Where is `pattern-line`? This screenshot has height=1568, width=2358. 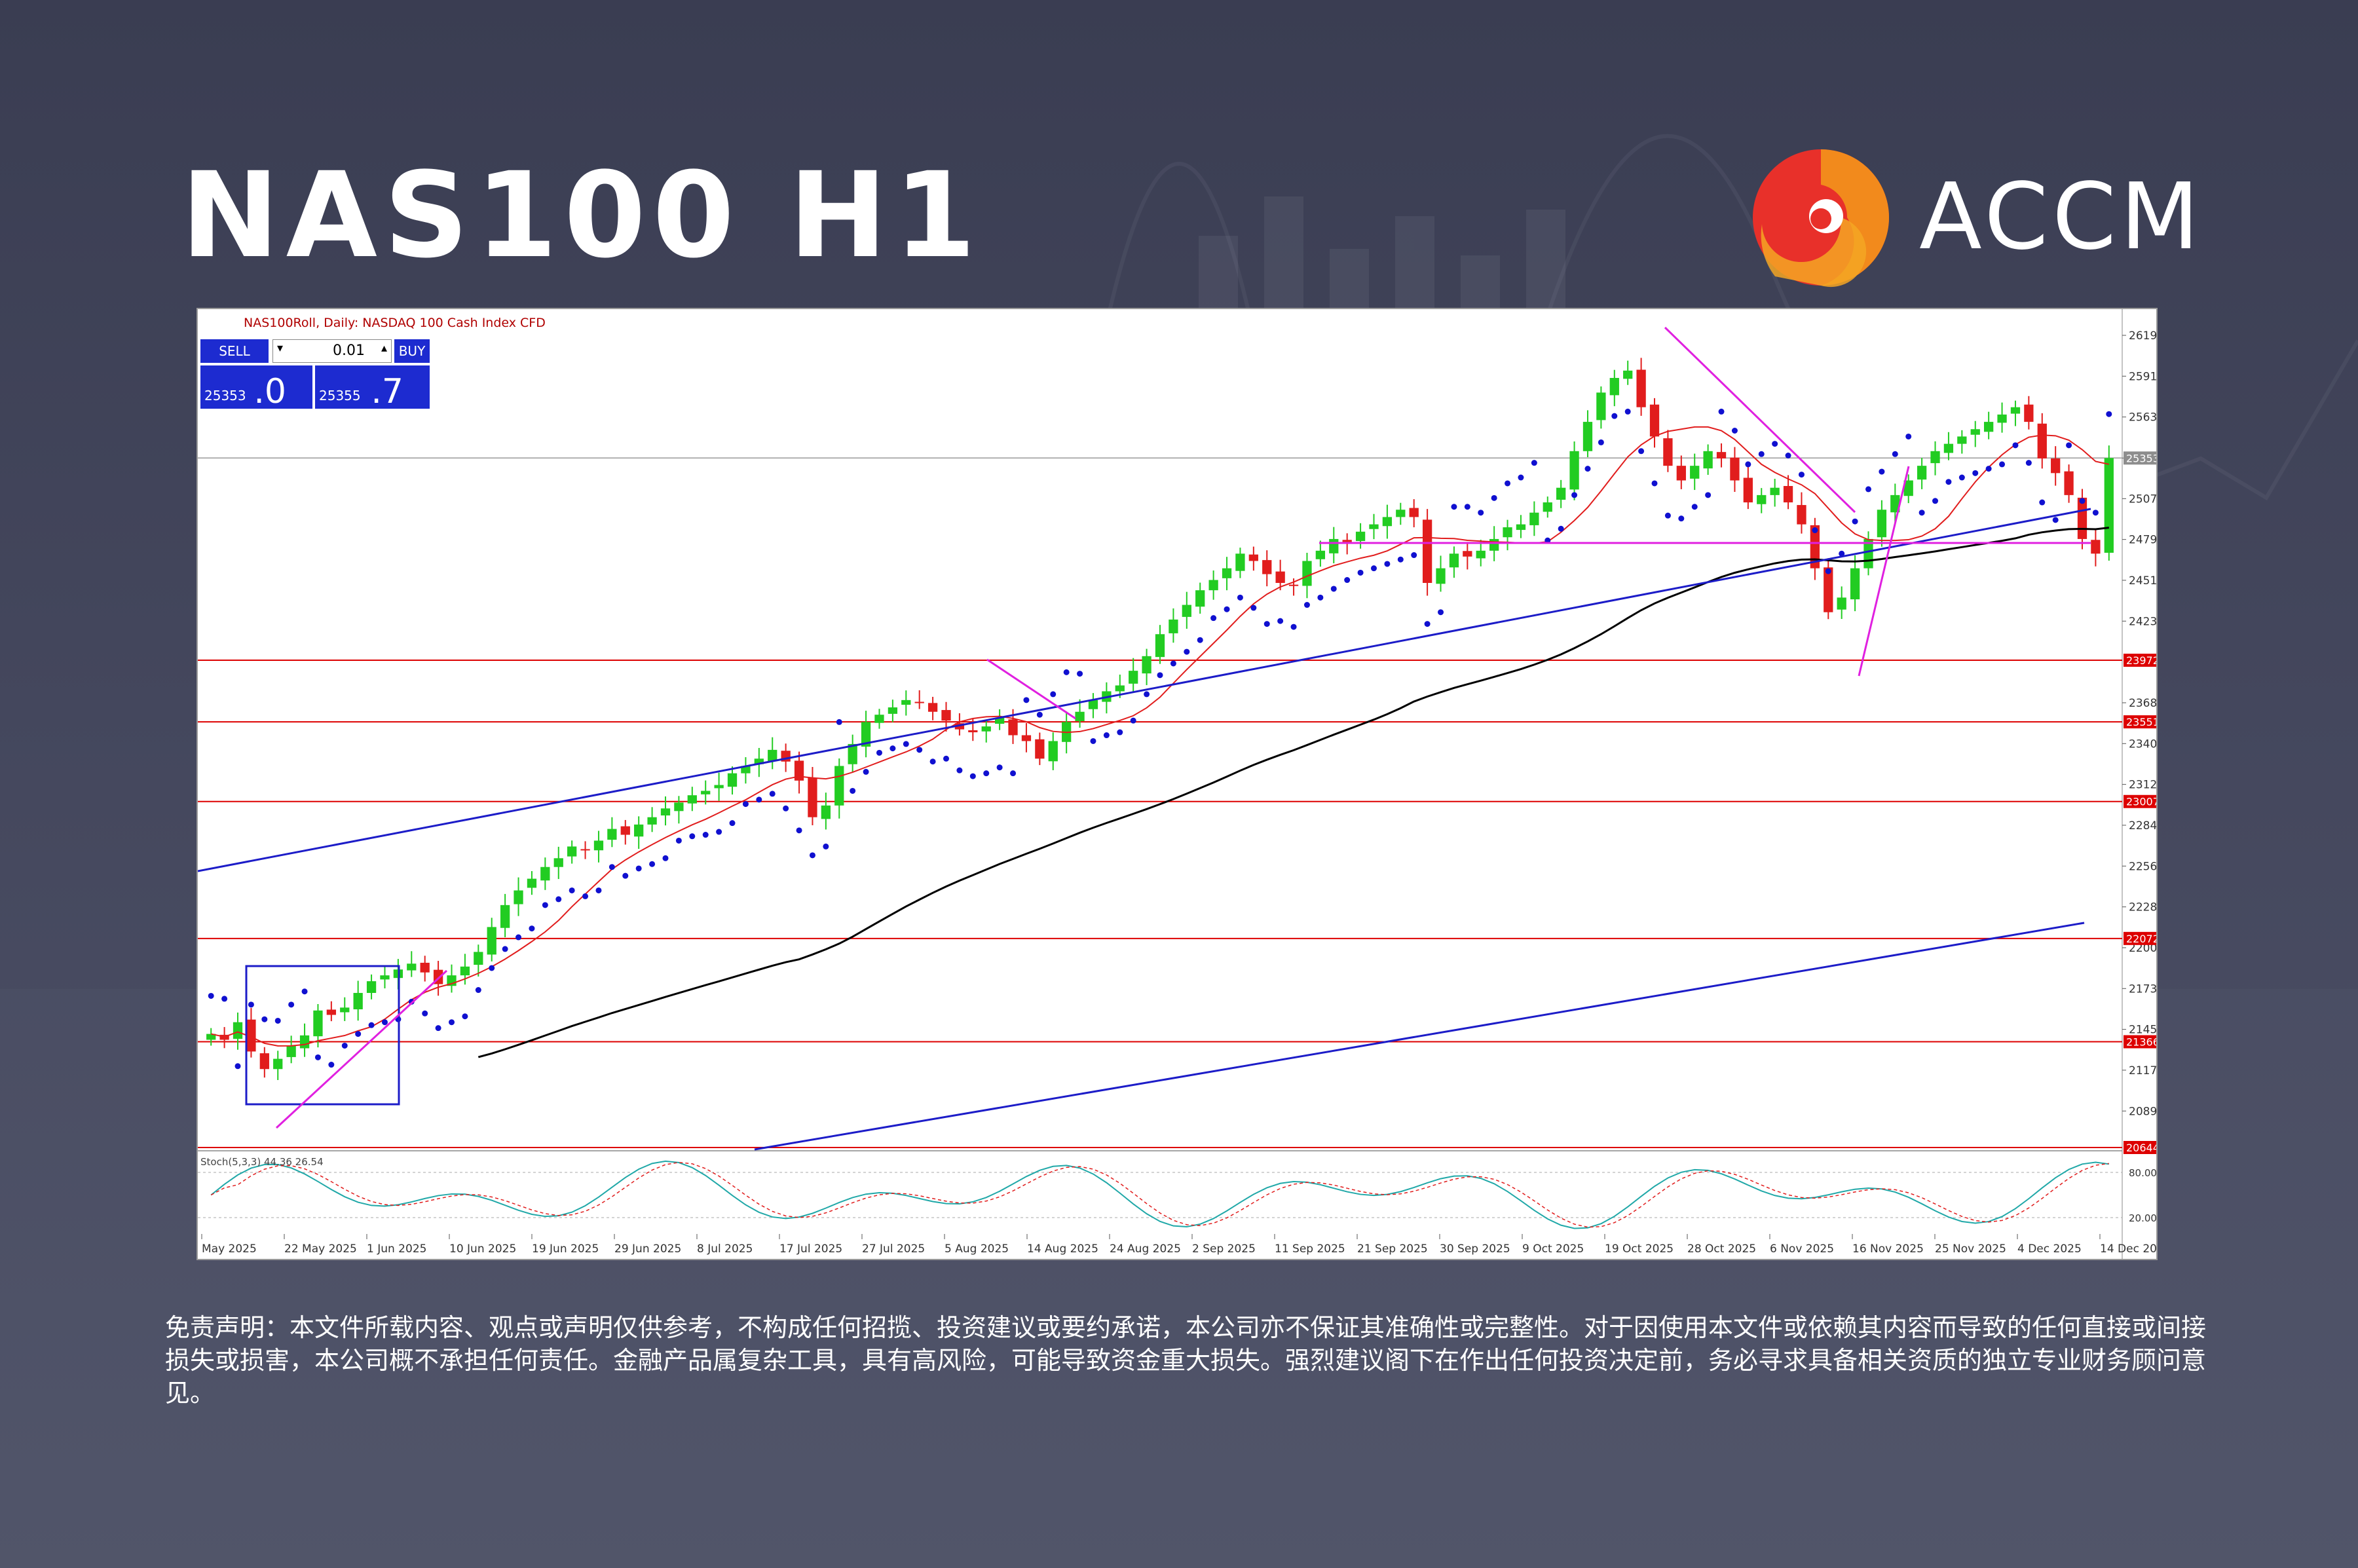 pattern-line is located at coordinates (1031, 689).